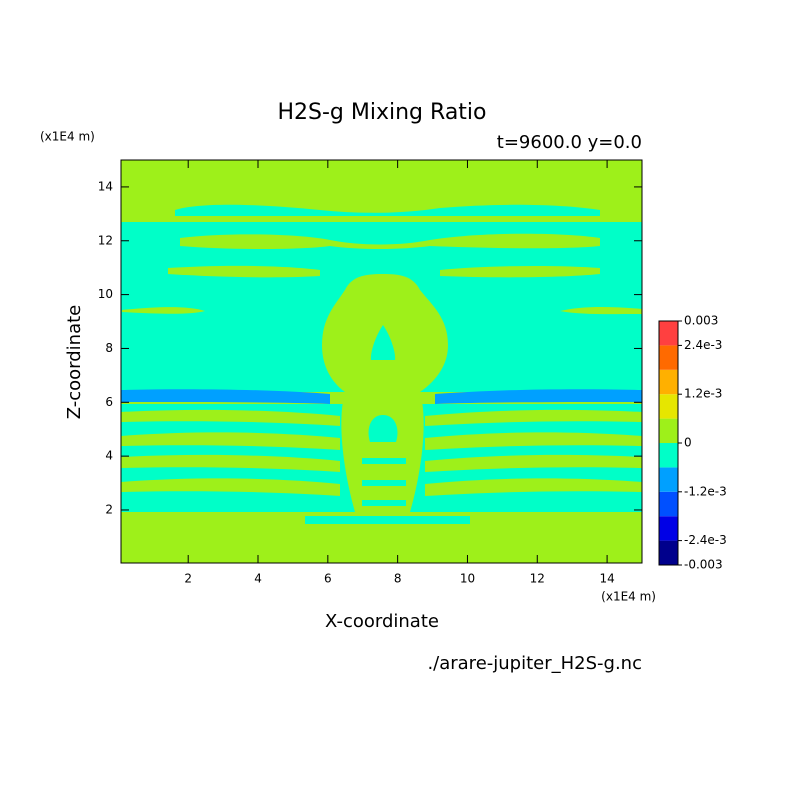 This screenshot has height=804, width=804. What do you see at coordinates (569, 142) in the screenshot?
I see `chart-subtitle: t=9600.0 y=0.0` at bounding box center [569, 142].